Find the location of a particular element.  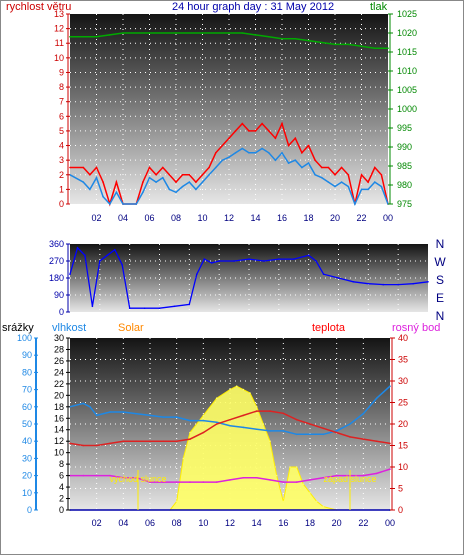

x-tick-label: 20 is located at coordinates (337, 523).